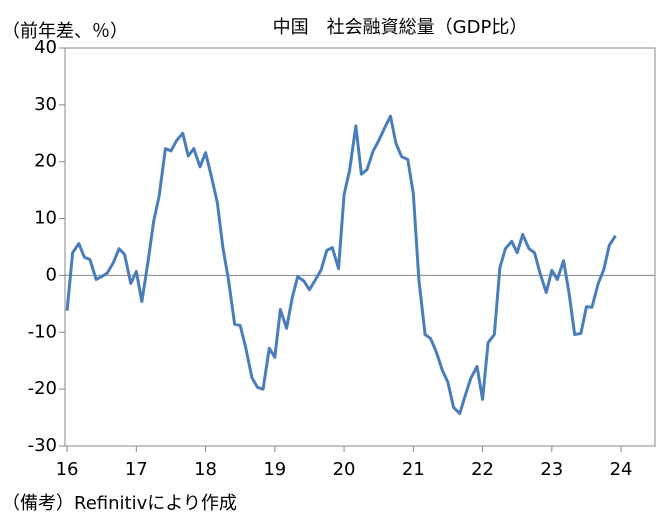 This screenshot has width=666, height=530. I want to click on x-tick-label: 17, so click(136, 469).